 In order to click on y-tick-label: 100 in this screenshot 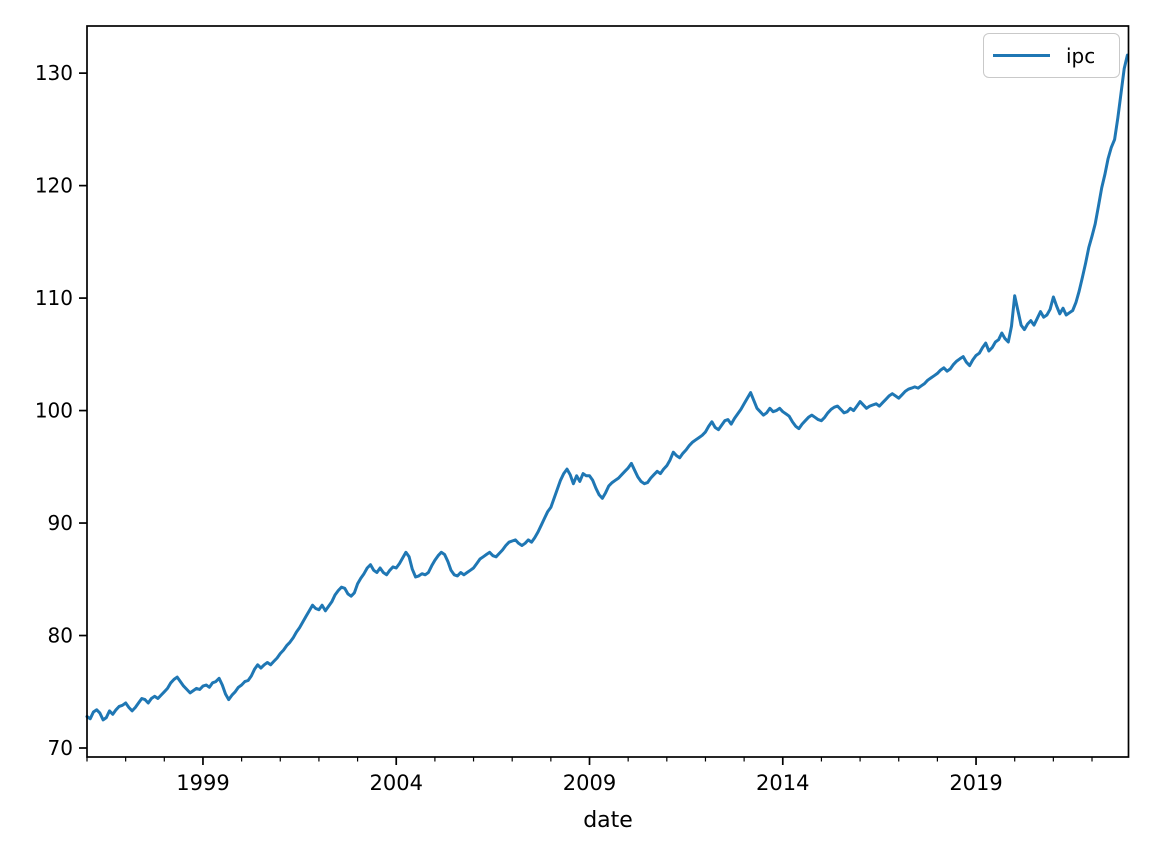, I will do `click(54, 411)`.